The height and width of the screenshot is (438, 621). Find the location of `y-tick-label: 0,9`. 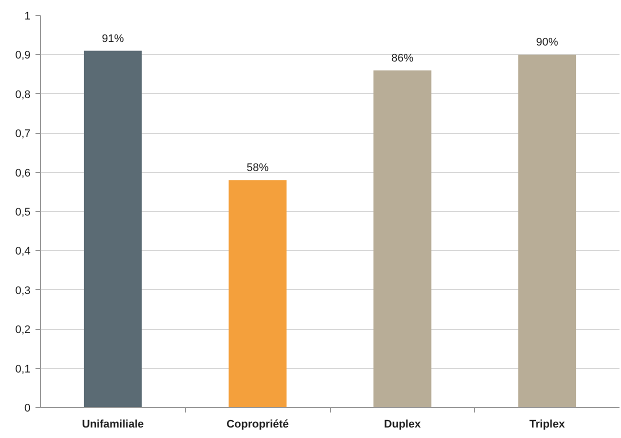

y-tick-label: 0,9 is located at coordinates (23, 56).